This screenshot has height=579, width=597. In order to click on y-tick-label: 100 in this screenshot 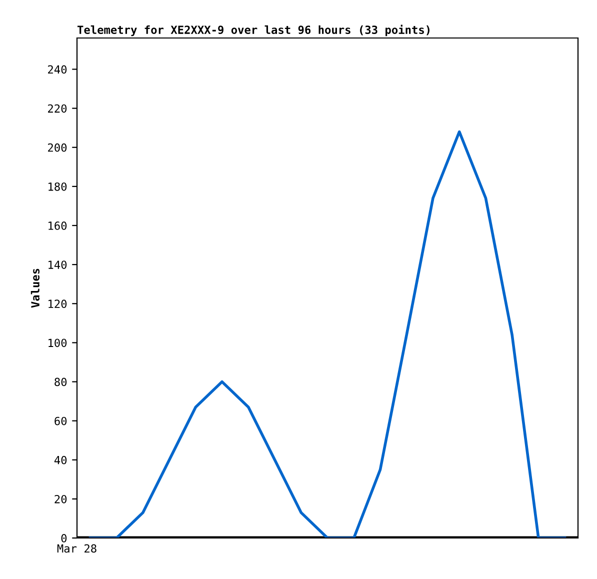, I will do `click(57, 343)`.